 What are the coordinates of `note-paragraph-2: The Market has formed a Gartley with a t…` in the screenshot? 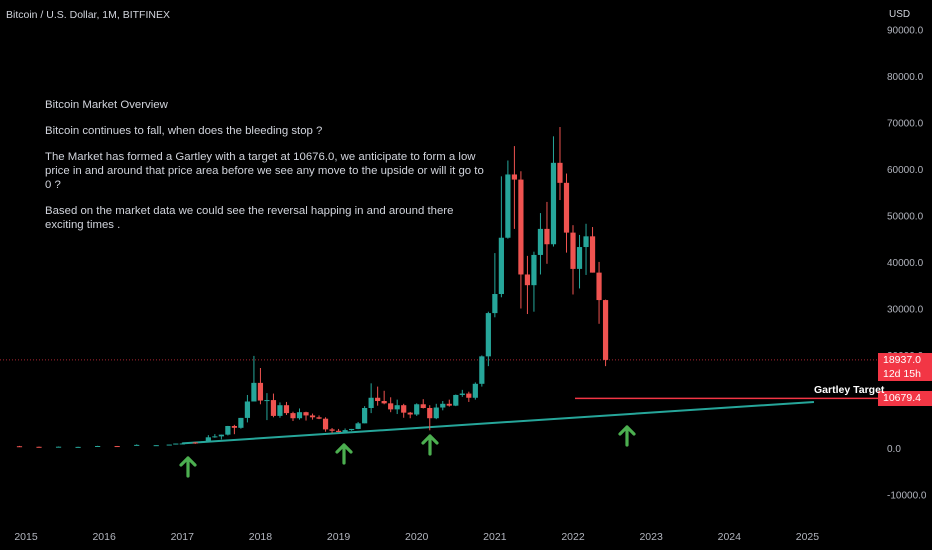 It's located at (264, 171).